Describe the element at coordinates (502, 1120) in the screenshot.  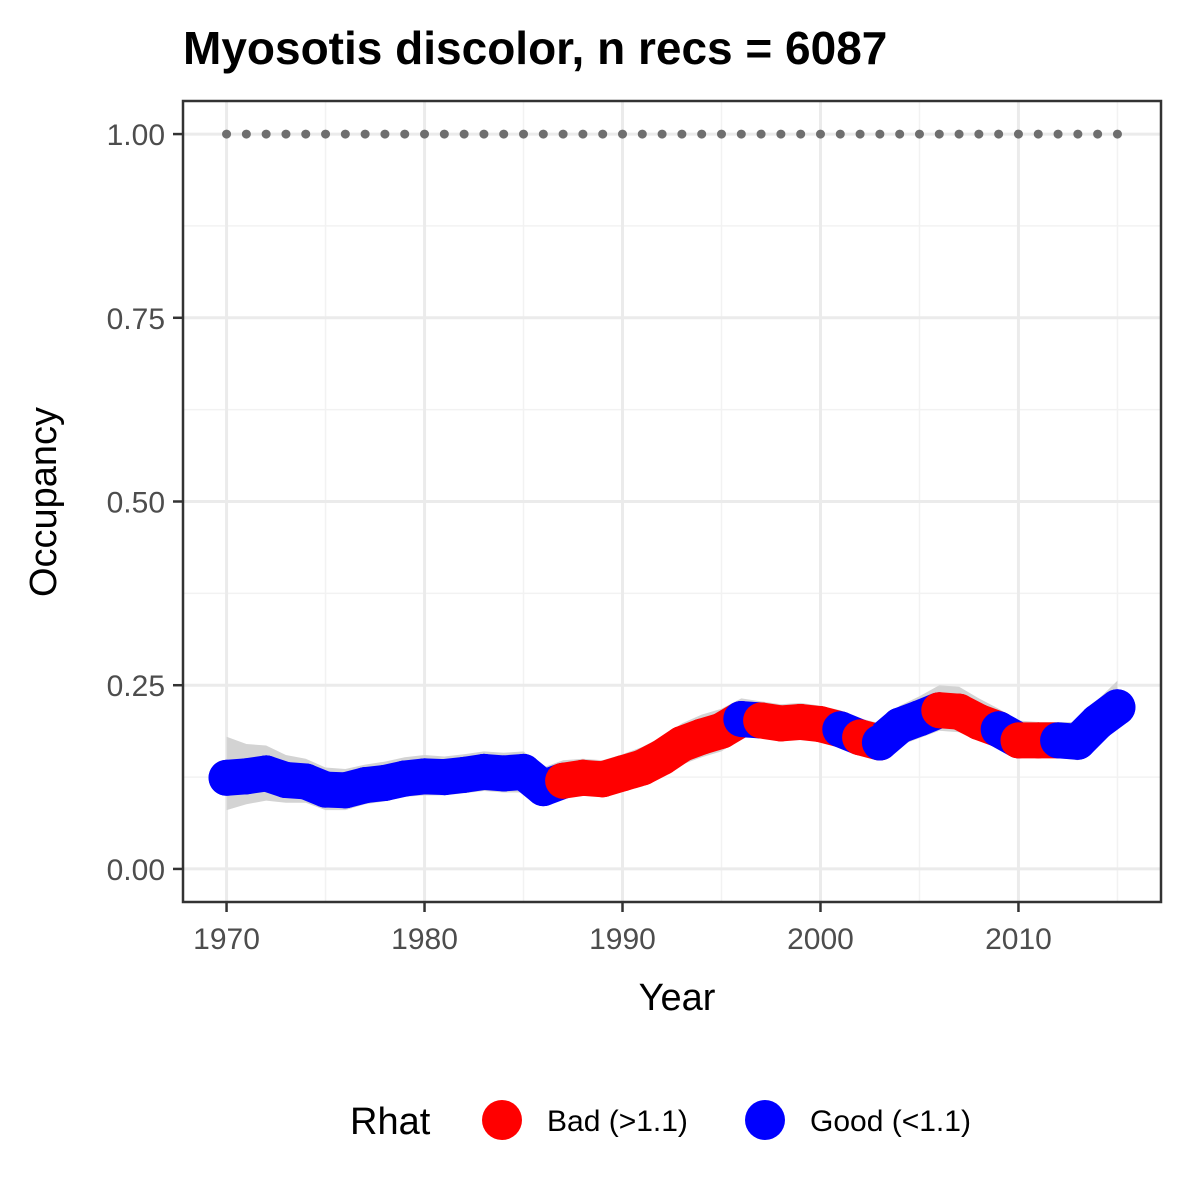
I see `legend-key-bad` at that location.